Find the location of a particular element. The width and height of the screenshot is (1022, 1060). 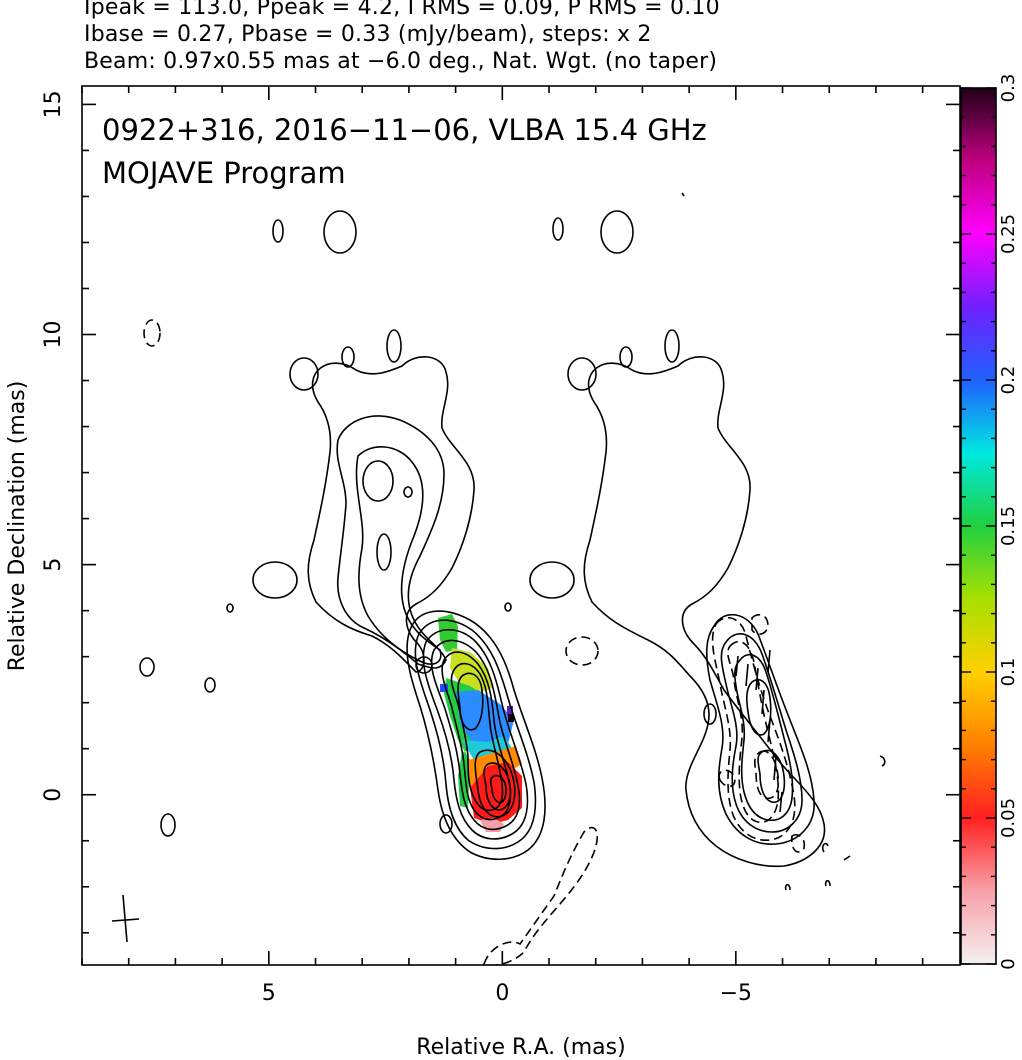

colorbar-tick-label: 0.2 is located at coordinates (1008, 380).